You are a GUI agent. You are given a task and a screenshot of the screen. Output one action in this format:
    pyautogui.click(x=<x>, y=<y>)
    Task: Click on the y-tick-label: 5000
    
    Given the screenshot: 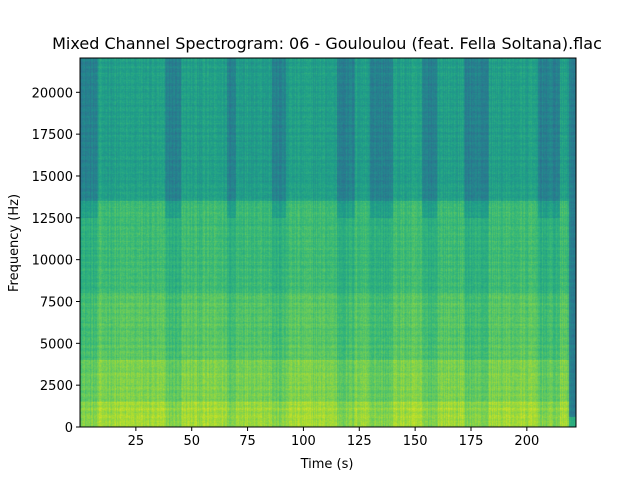 What is the action you would take?
    pyautogui.click(x=56, y=344)
    